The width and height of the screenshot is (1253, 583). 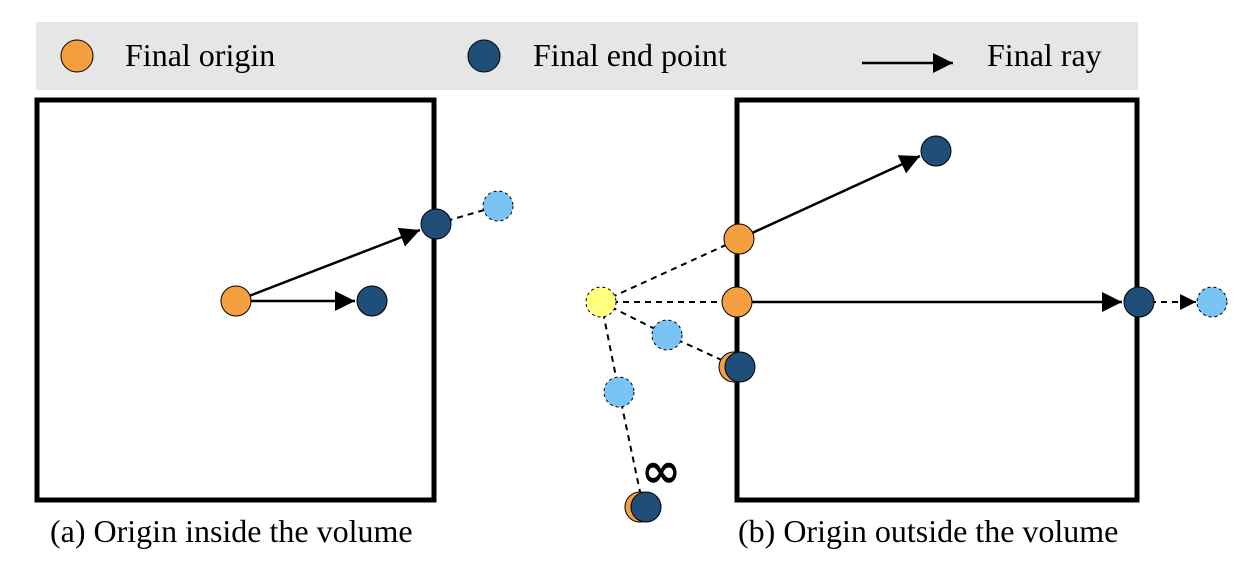 What do you see at coordinates (231, 531) in the screenshot?
I see `panel-a-caption: (a) Origin inside the volume` at bounding box center [231, 531].